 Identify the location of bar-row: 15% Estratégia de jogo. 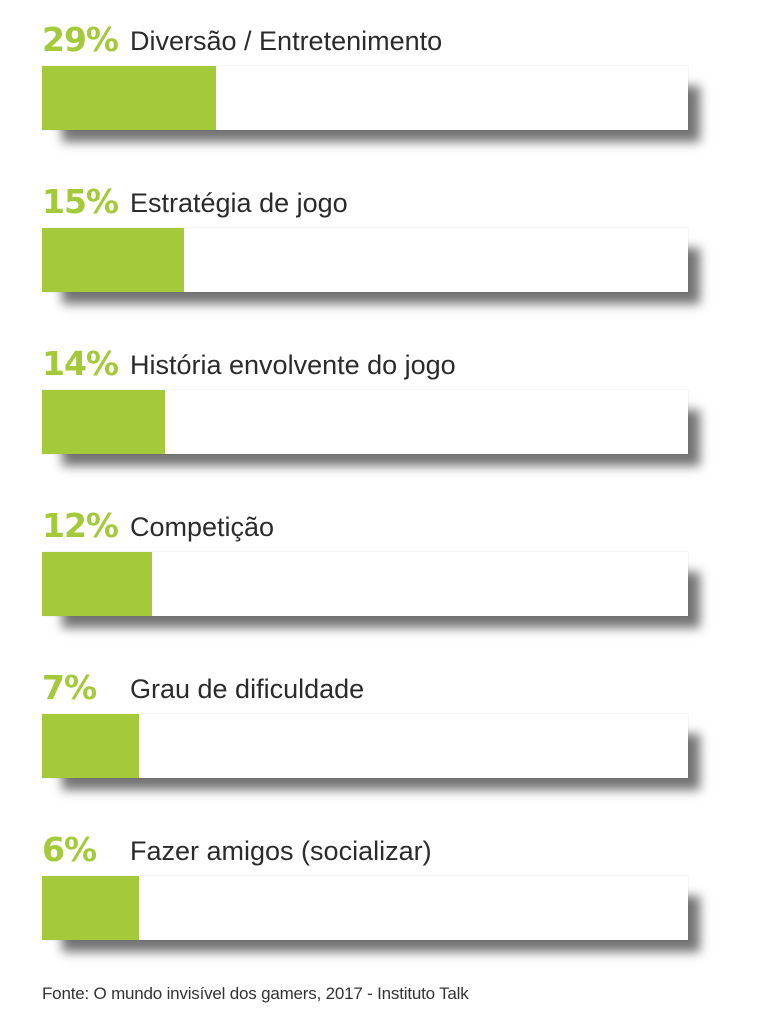
(372, 227).